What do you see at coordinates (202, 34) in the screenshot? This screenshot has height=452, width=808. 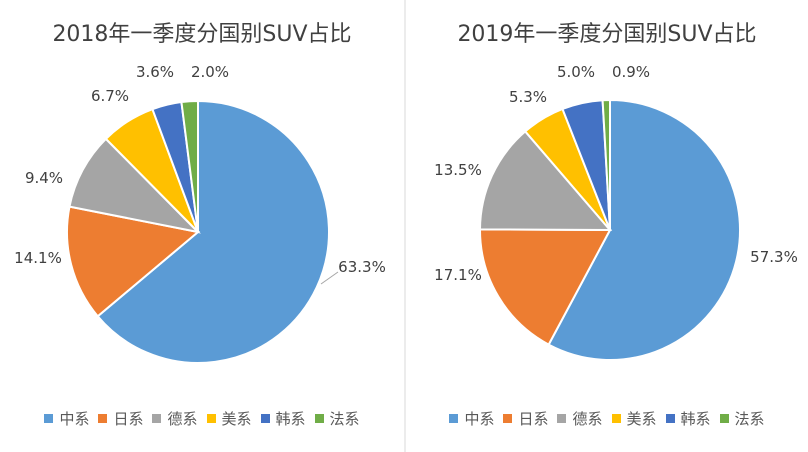 I see `chart-title: 2018年一季度分国别SUV占比` at bounding box center [202, 34].